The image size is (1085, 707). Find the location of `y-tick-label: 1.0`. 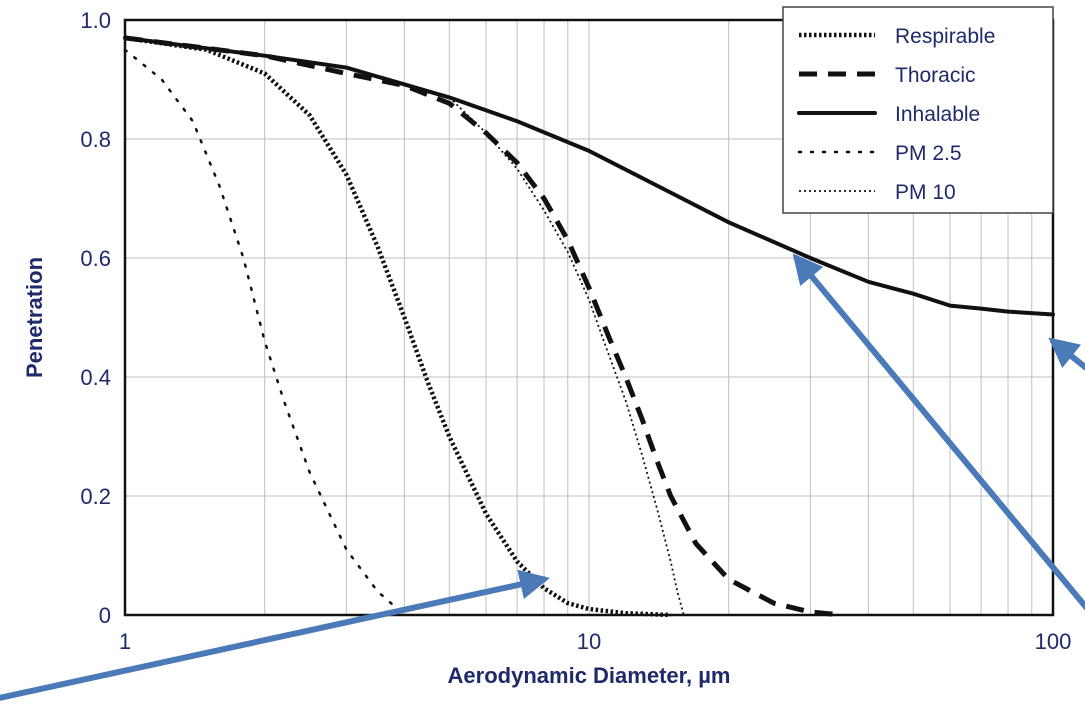

y-tick-label: 1.0 is located at coordinates (95, 20).